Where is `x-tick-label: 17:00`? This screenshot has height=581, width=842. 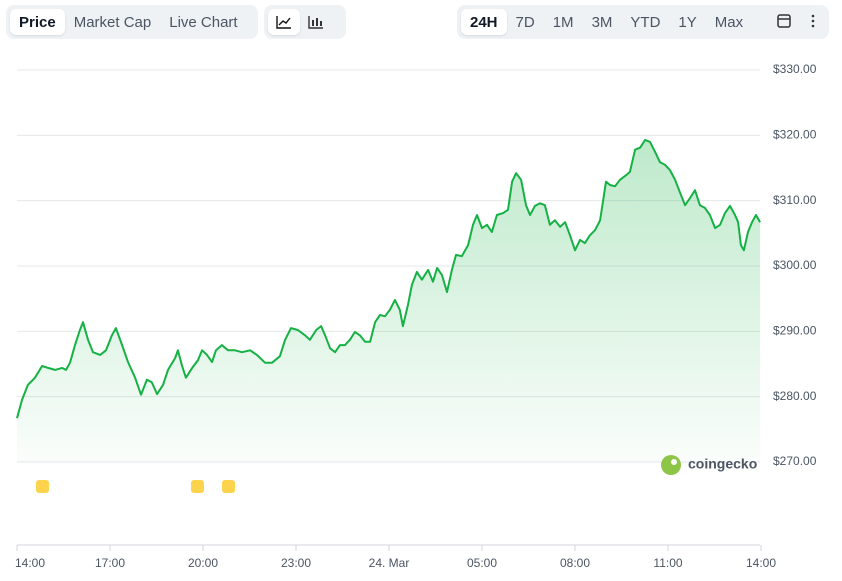
x-tick-label: 17:00 is located at coordinates (110, 563).